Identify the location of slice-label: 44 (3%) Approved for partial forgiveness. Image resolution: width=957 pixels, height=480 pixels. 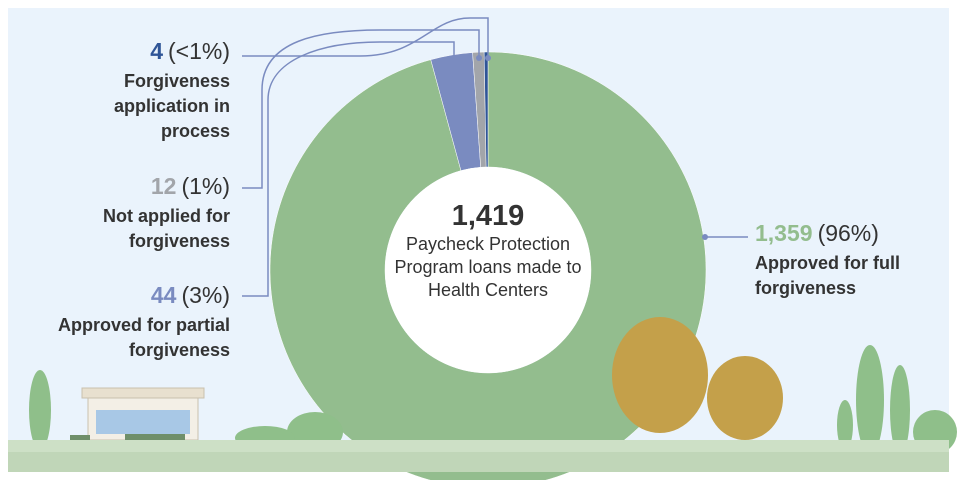
(130, 322).